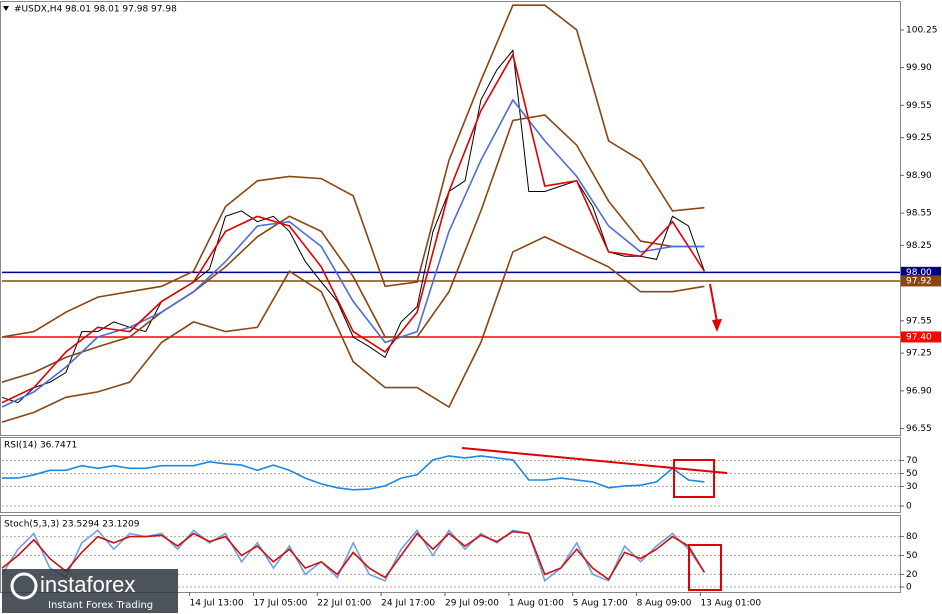 The width and height of the screenshot is (942, 614). Describe the element at coordinates (919, 354) in the screenshot. I see `y-tick-label: 97.25` at that location.